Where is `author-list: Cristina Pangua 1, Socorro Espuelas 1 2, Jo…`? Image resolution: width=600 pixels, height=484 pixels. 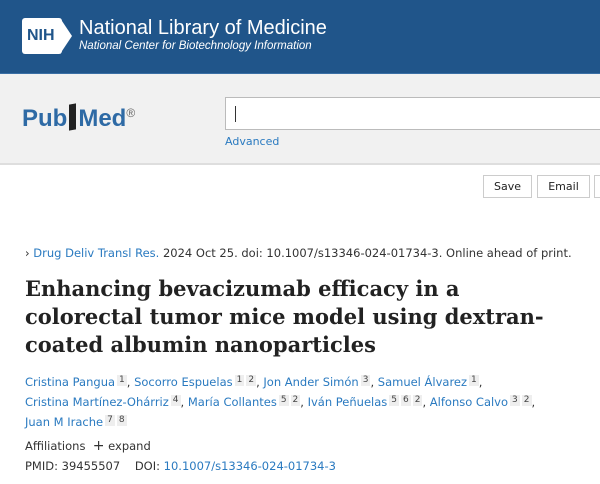 author-list: Cristina Pangua 1, Socorro Espuelas 1 2, Jo… is located at coordinates (280, 402).